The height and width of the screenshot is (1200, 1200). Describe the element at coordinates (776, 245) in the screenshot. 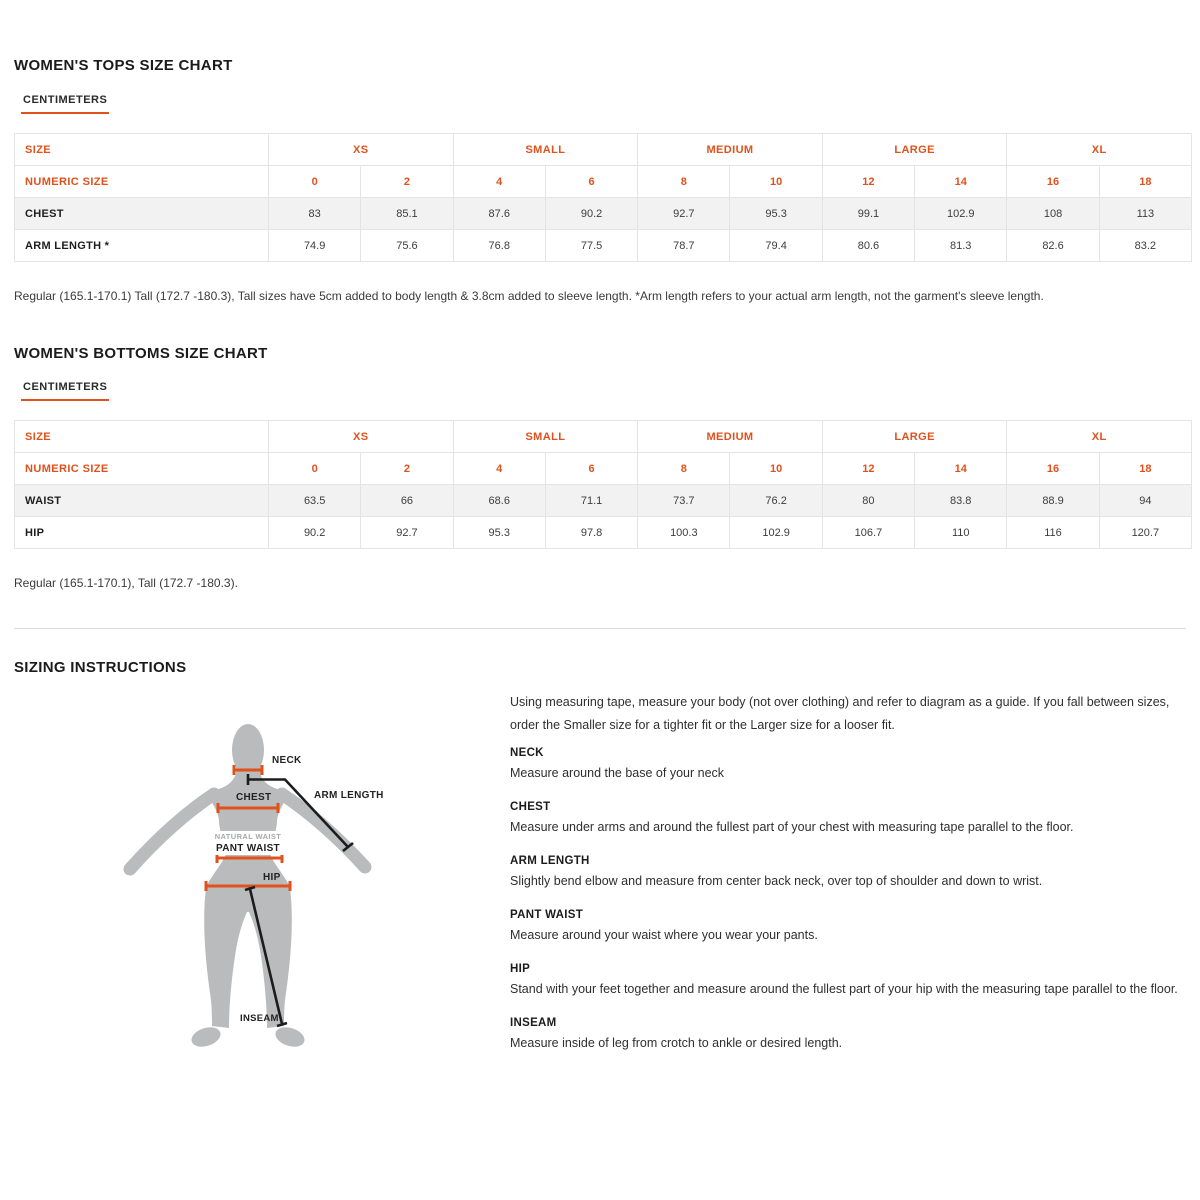

I see `measurement-value-cell: 79.4` at that location.